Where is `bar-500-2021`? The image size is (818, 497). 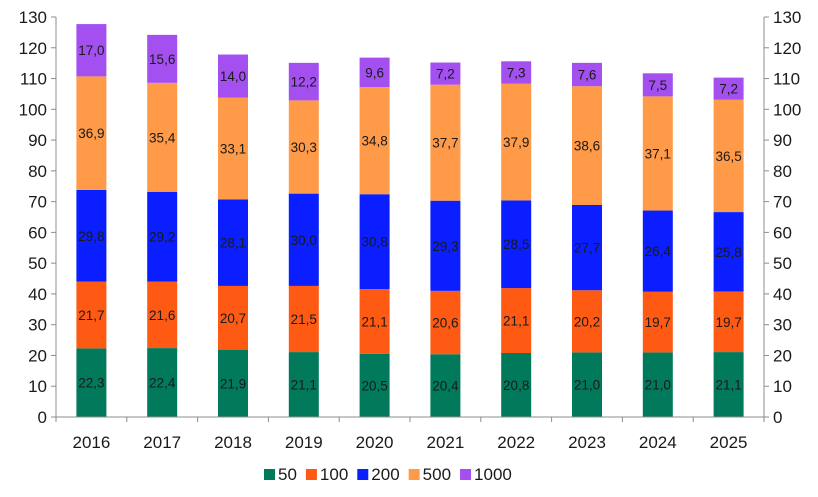 bar-500-2021 is located at coordinates (445, 142).